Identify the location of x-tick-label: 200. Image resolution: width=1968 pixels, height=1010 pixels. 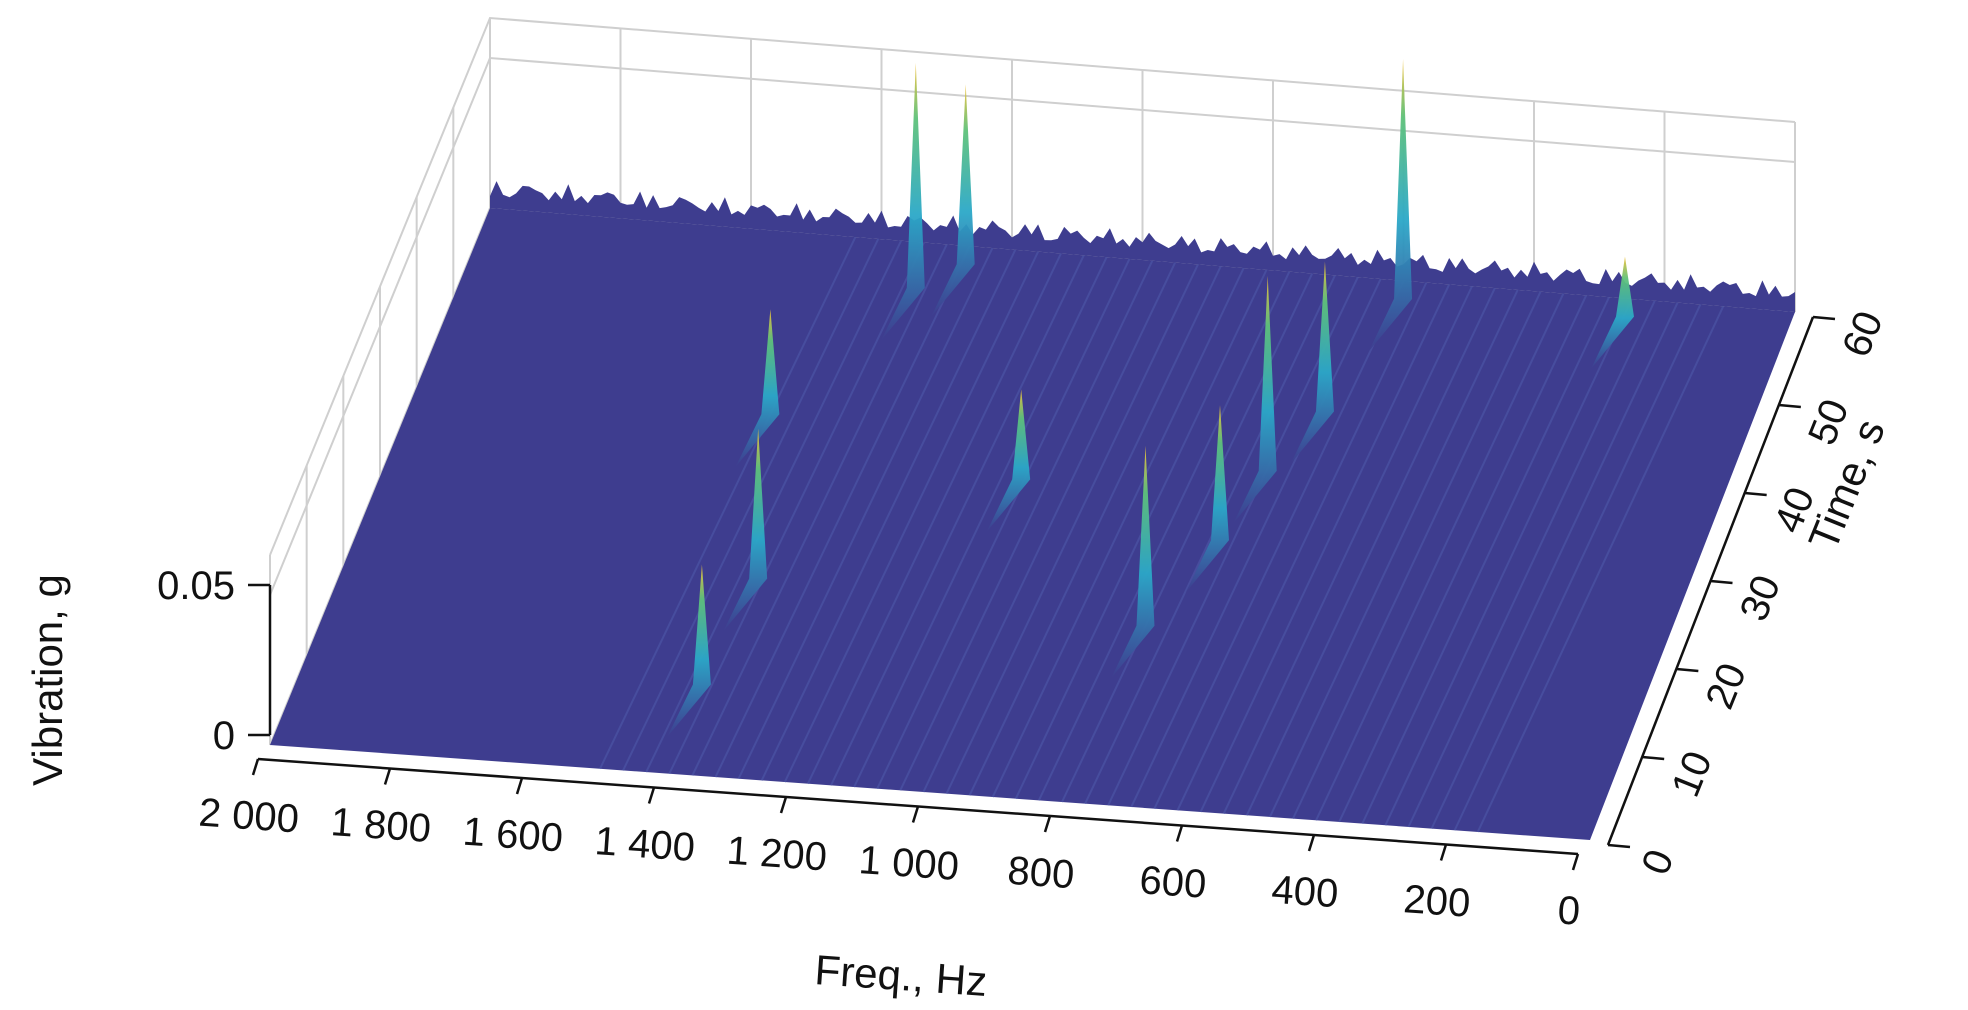
(1437, 901).